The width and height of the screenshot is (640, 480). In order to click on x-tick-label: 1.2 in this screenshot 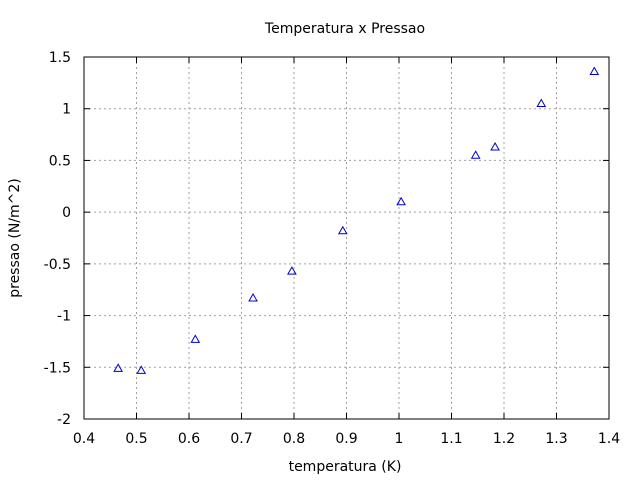, I will do `click(504, 439)`.